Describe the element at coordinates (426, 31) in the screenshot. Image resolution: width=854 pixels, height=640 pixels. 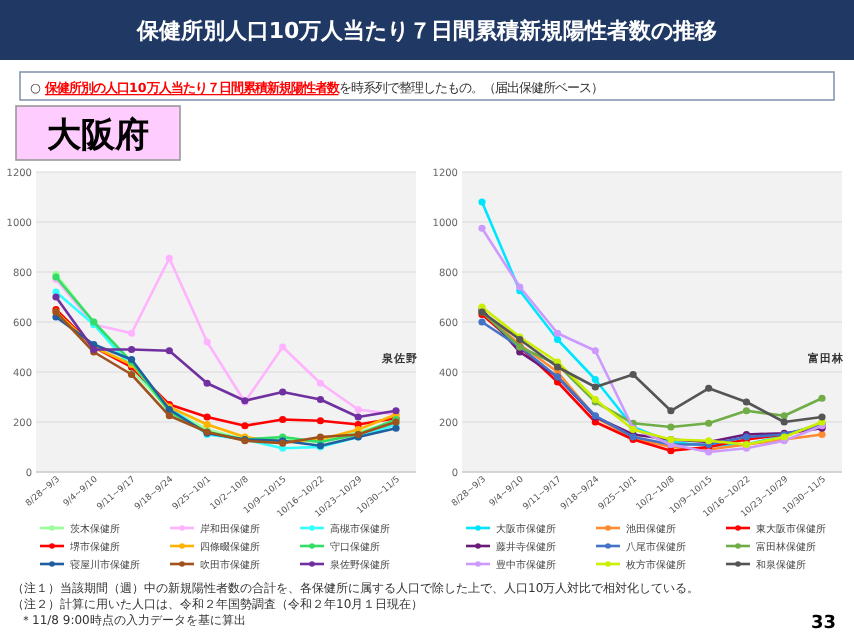
I see `chart-title: 保健所別人口10万人当たり７日間累積新規陽性者数の推移` at that location.